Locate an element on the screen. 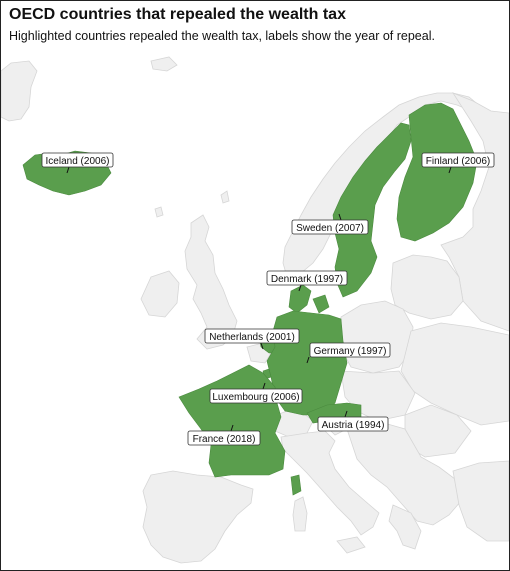 The image size is (510, 571). label-denmark: Denmark (1997) is located at coordinates (307, 281).